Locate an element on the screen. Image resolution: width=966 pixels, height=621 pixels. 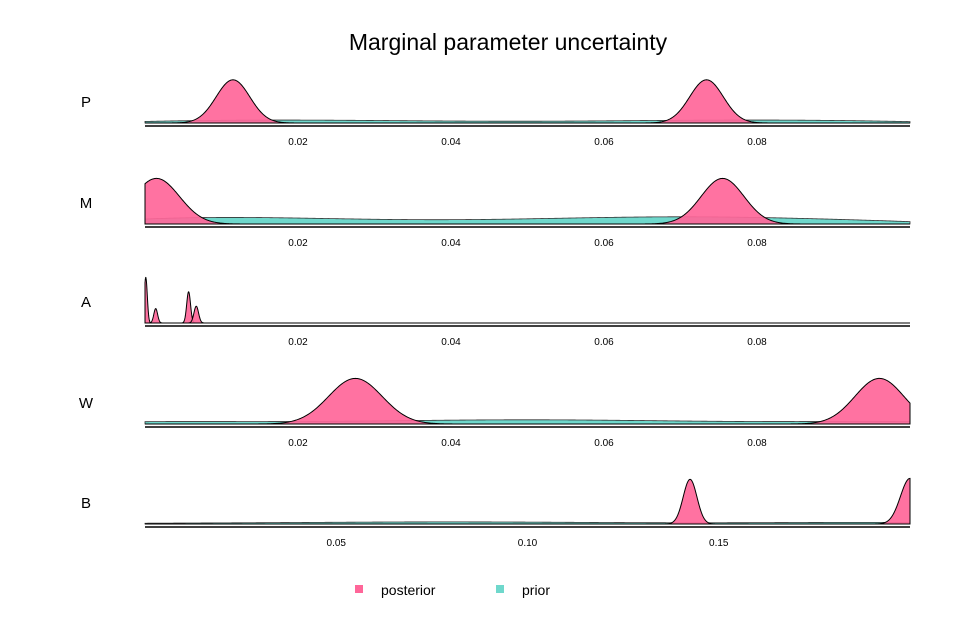
tick-label: 0.05 is located at coordinates (337, 543).